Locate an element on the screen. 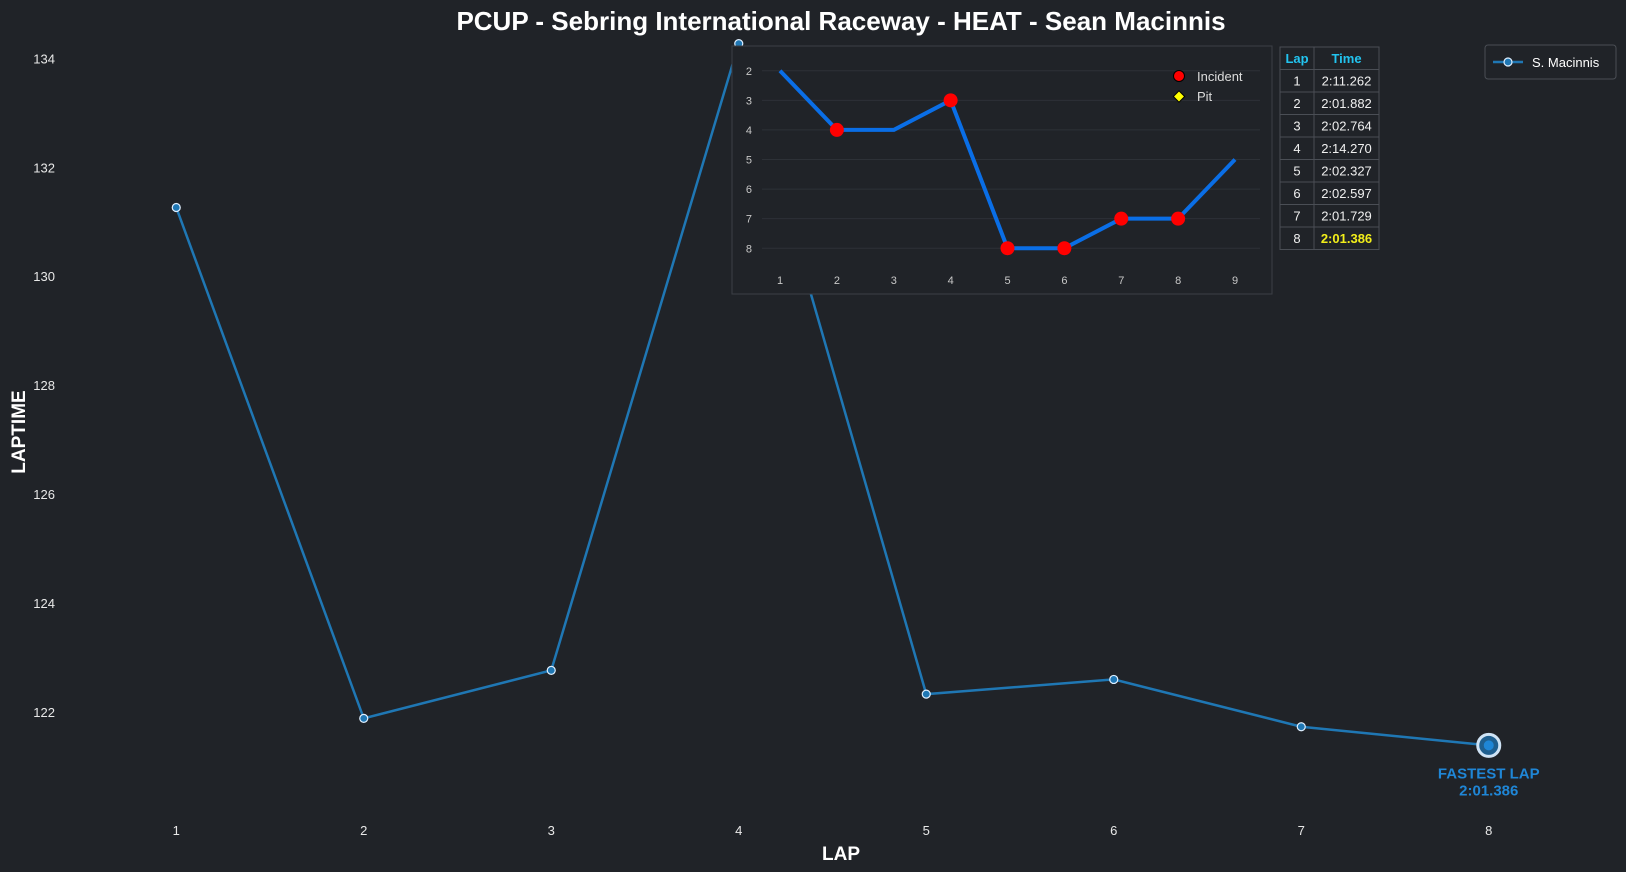 The image size is (1626, 872). inset-y-tick: 3 is located at coordinates (749, 101).